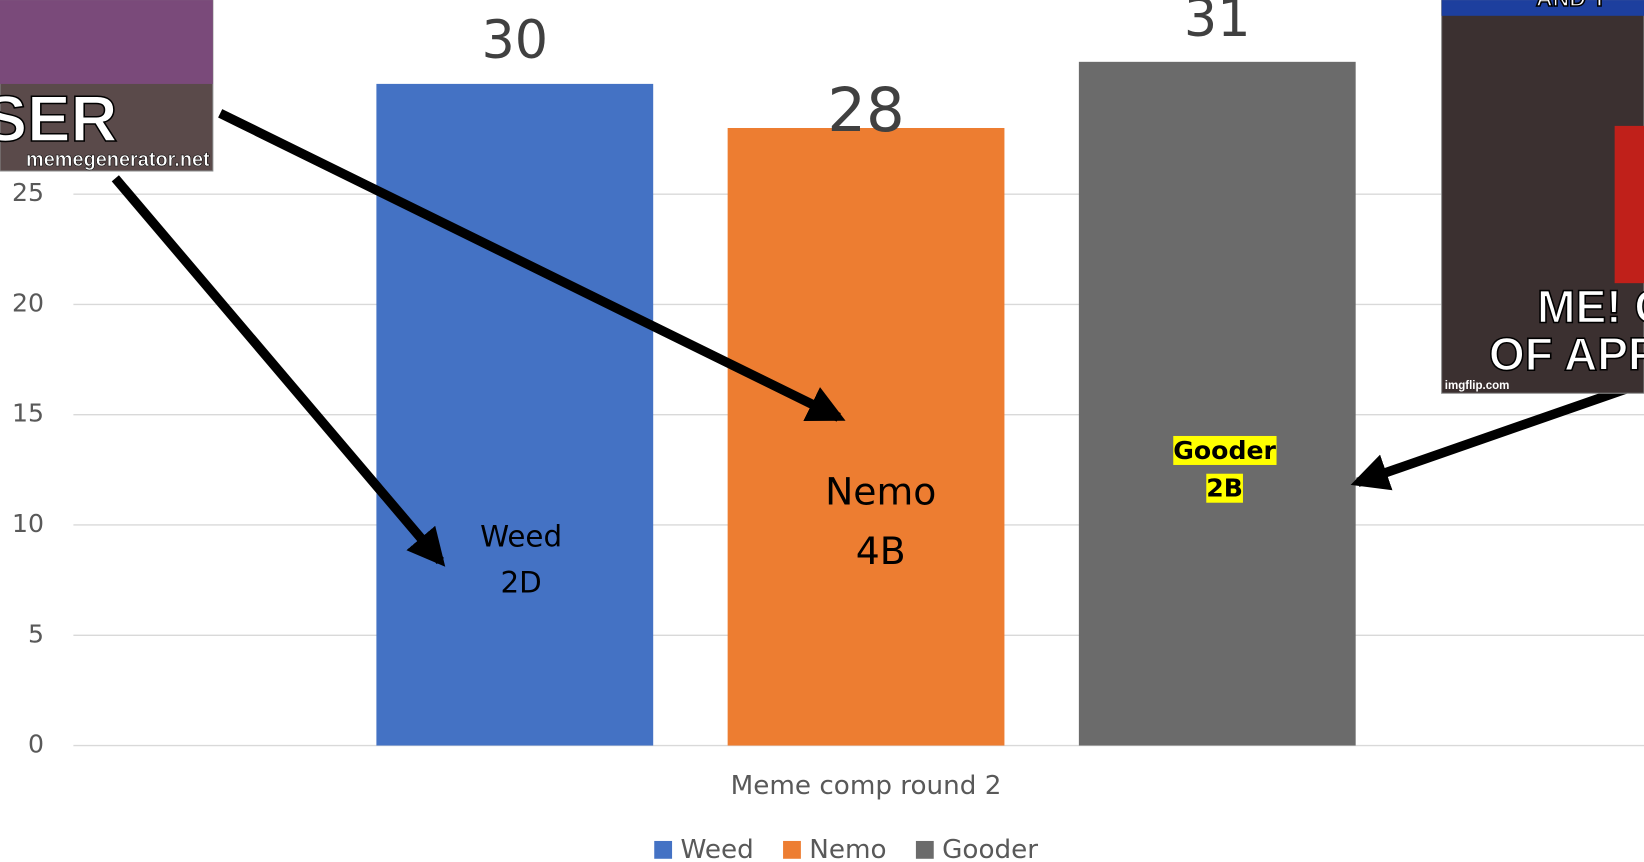  What do you see at coordinates (514, 40) in the screenshot?
I see `data-label: 30` at bounding box center [514, 40].